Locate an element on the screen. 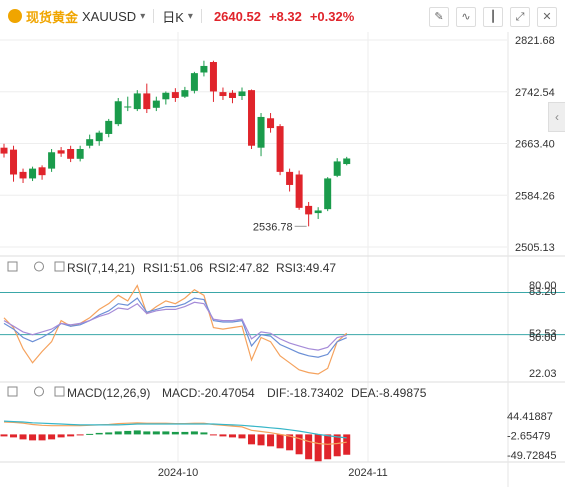  rsi1-legend: RSI1:51.06 is located at coordinates (173, 268).